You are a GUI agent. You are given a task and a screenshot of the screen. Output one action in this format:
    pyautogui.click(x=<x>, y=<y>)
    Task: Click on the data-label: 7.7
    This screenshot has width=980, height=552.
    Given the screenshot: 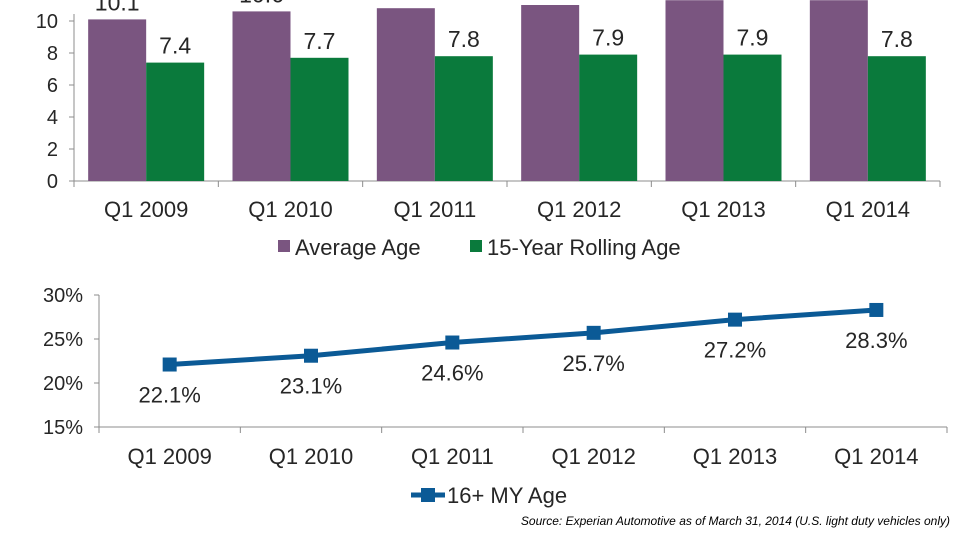 What is the action you would take?
    pyautogui.click(x=320, y=41)
    